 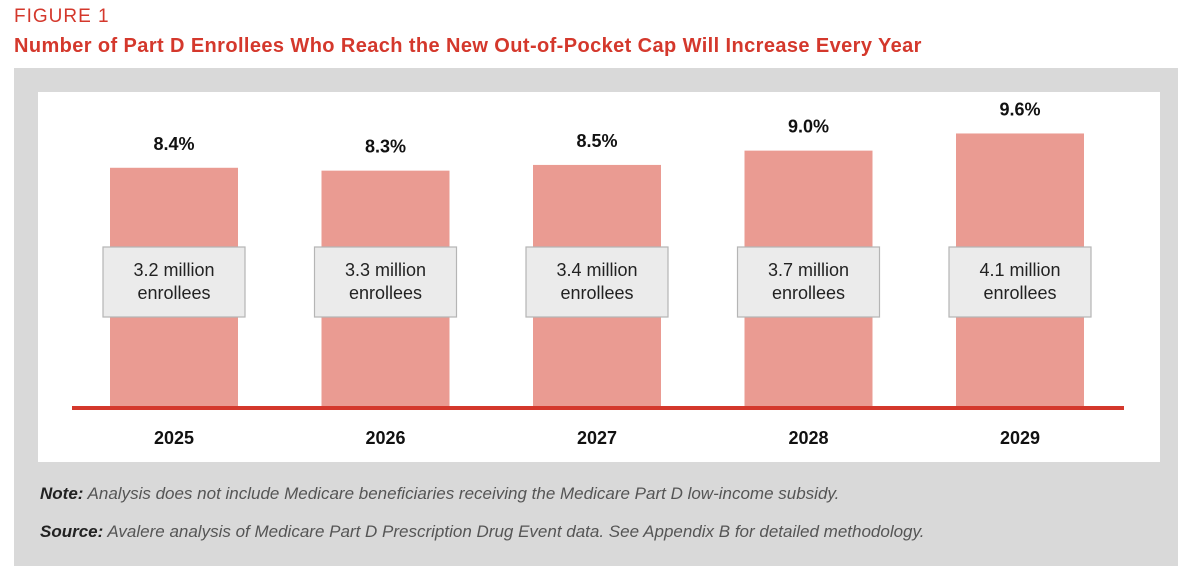 I want to click on enrollee-count-2026: 3.3 million, so click(x=385, y=270).